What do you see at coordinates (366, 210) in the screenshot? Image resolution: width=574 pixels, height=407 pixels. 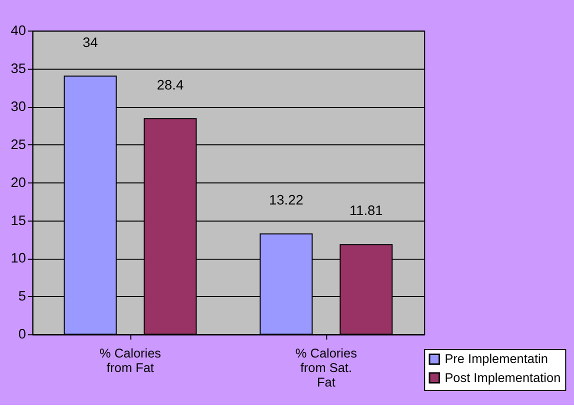 I see `data-label: 11.81` at bounding box center [366, 210].